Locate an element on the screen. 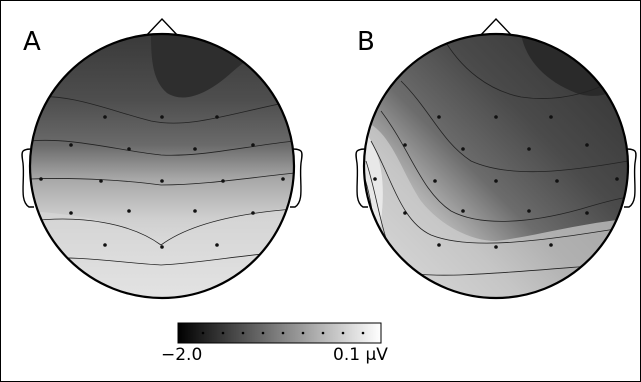  panel-label-a: A is located at coordinates (32, 42).